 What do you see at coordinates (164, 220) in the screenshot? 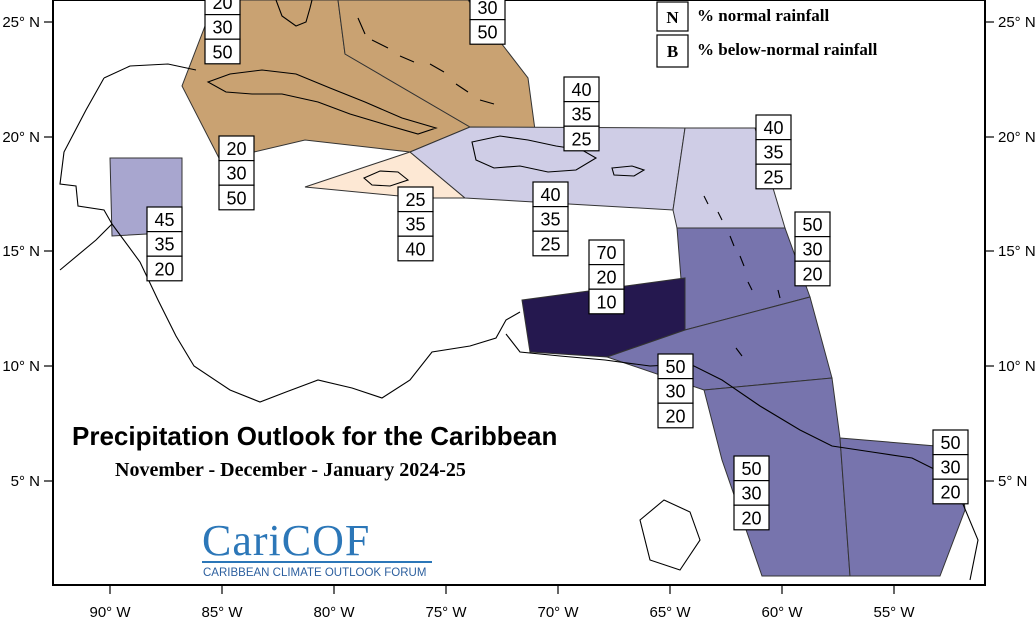
I see `probability-value: 45` at bounding box center [164, 220].